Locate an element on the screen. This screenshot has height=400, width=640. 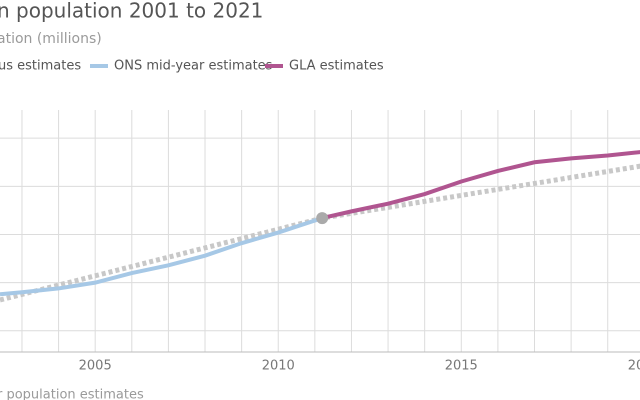
data-point is located at coordinates (322, 218).